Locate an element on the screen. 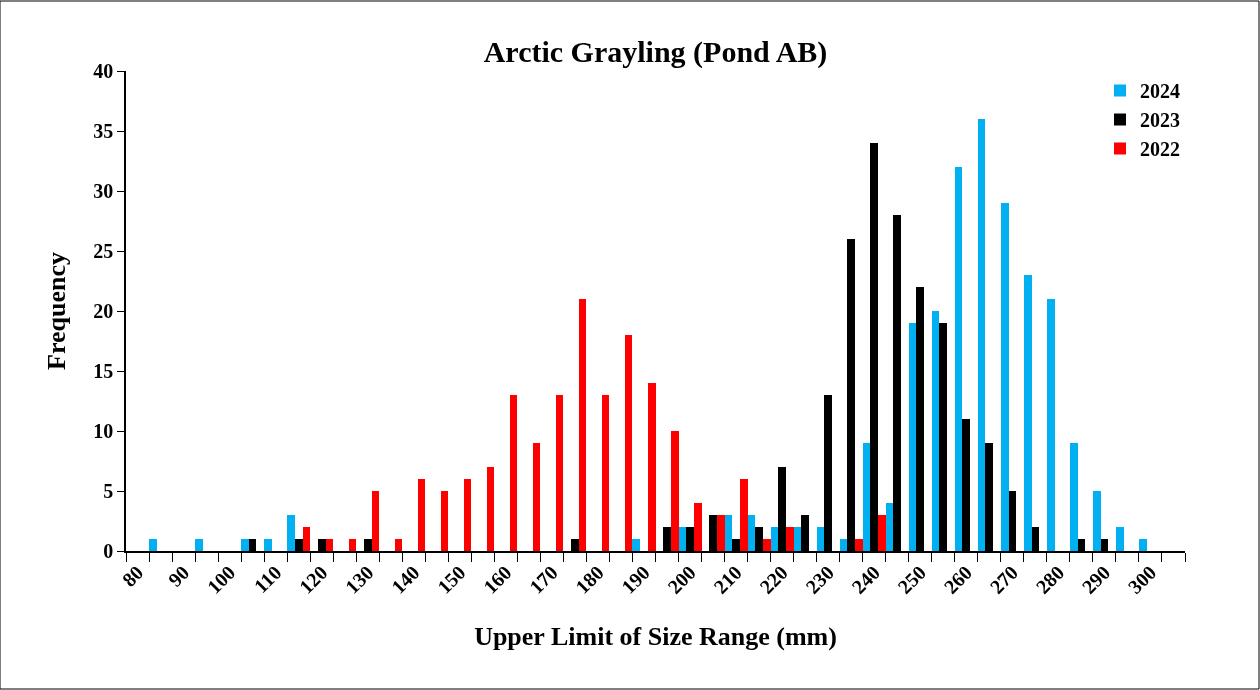  x-tick-label: 170 is located at coordinates (543, 579).